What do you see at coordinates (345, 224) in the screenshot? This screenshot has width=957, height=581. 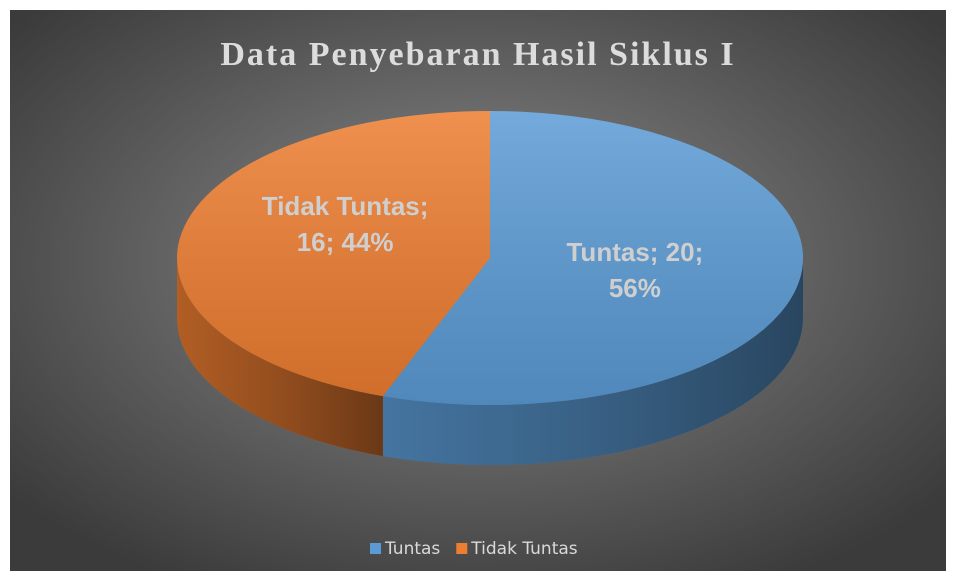 I see `data-label: Tidak Tuntas; 16; 44%` at bounding box center [345, 224].